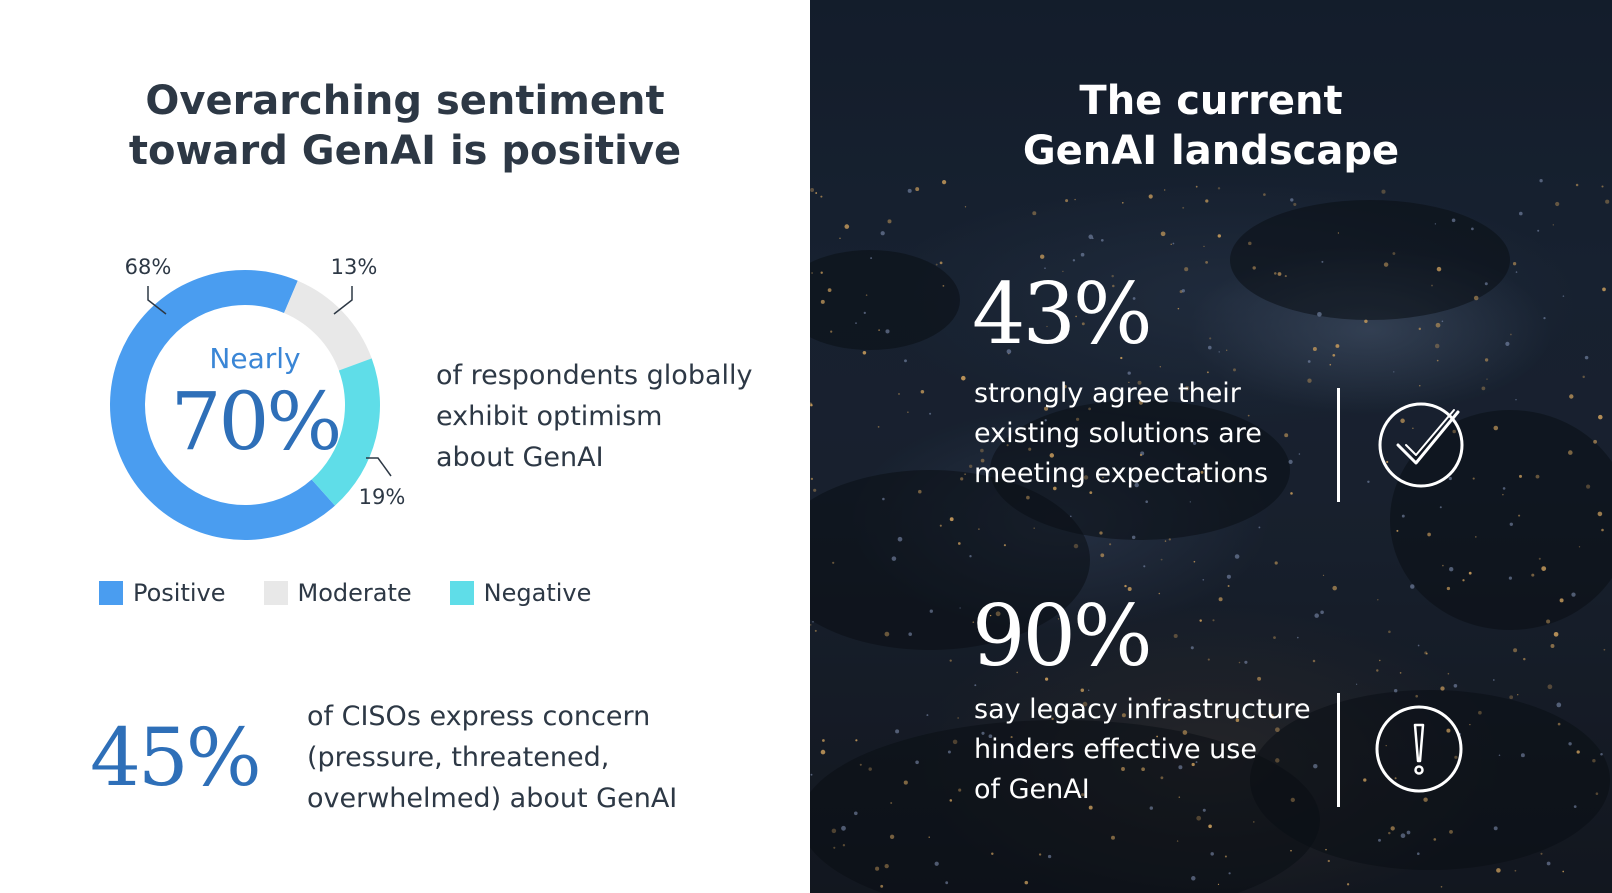  Describe the element at coordinates (354, 593) in the screenshot. I see `legend-label-moderate: Moderate` at that location.